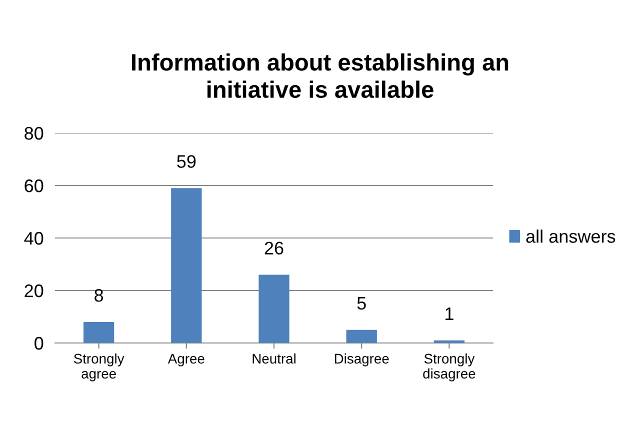 This screenshot has width=636, height=421. I want to click on y-tick-label: 80, so click(34, 133).